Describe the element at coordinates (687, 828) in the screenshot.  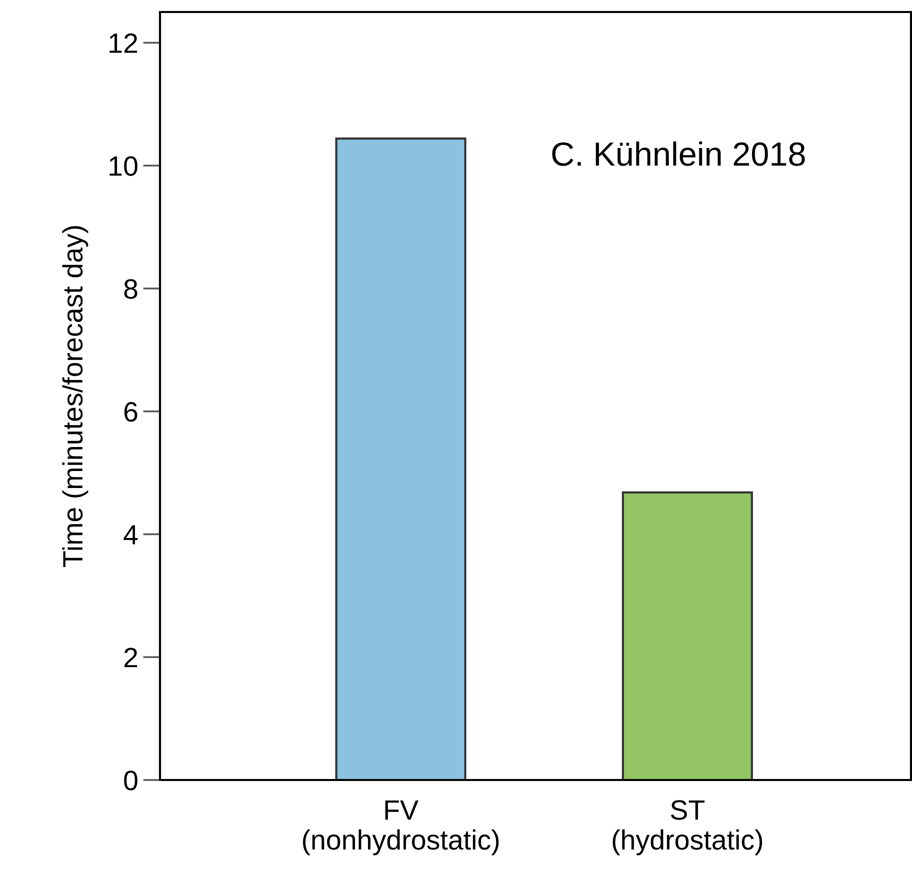
I see `x-tick-label: ST (hydrostatic)` at that location.